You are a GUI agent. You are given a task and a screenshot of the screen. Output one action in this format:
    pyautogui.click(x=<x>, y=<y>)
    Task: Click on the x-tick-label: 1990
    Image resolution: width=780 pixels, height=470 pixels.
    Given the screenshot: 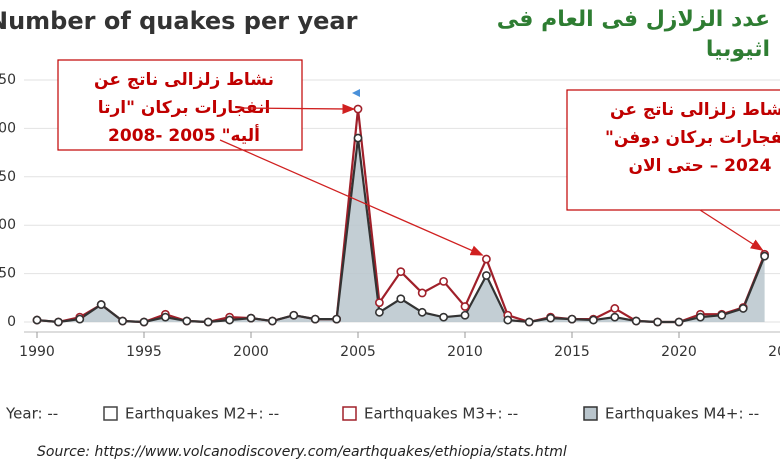 What is the action you would take?
    pyautogui.click(x=37, y=352)
    